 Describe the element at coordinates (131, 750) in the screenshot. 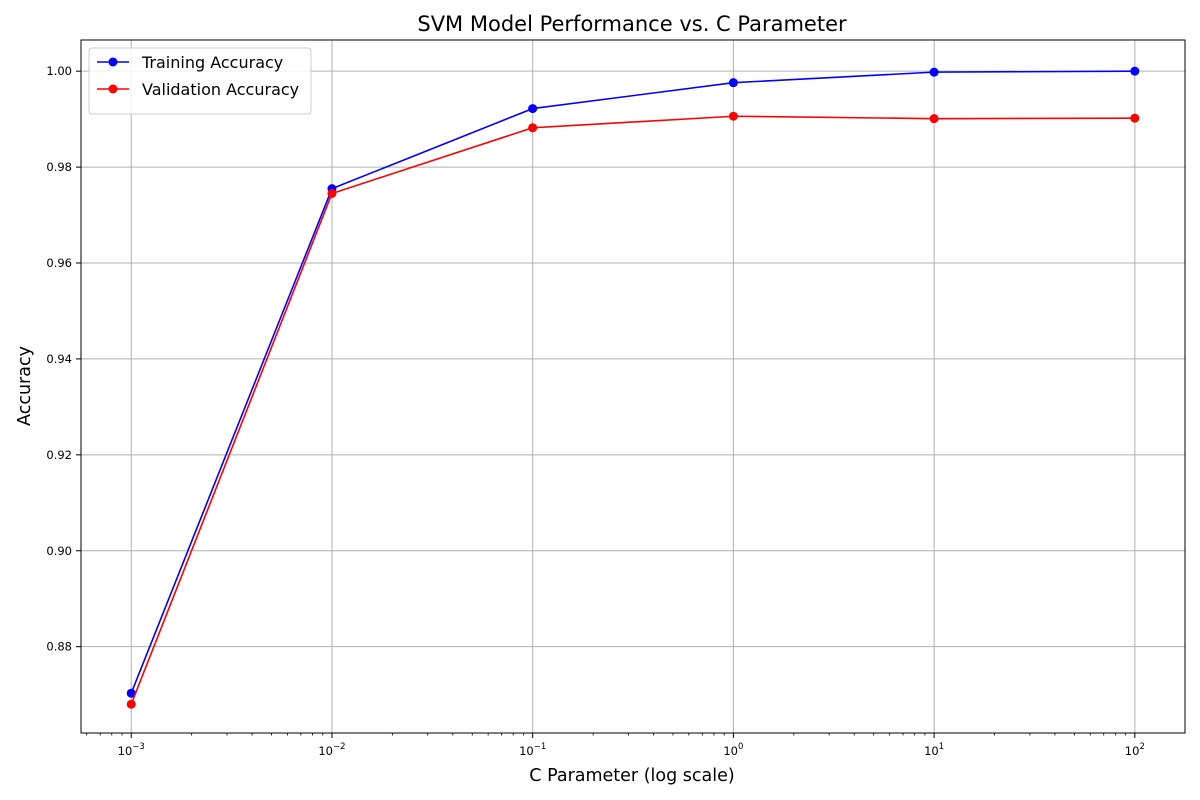

I see `x-tick-label: 10⁻³` at that location.